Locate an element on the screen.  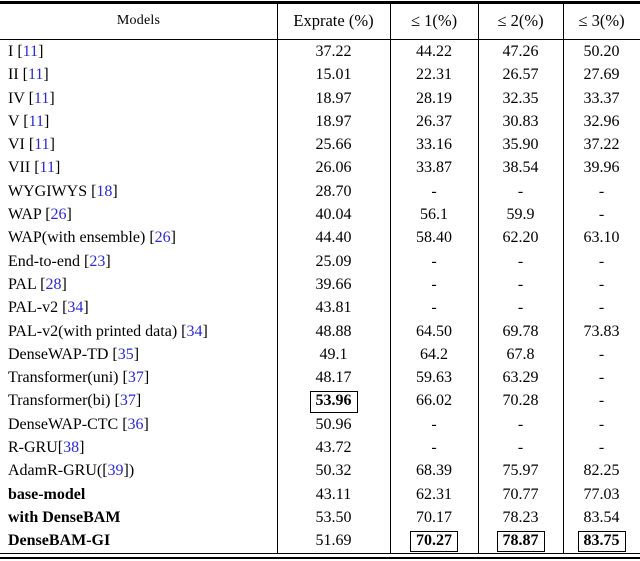
value-cell: 40.04 is located at coordinates (333, 214).